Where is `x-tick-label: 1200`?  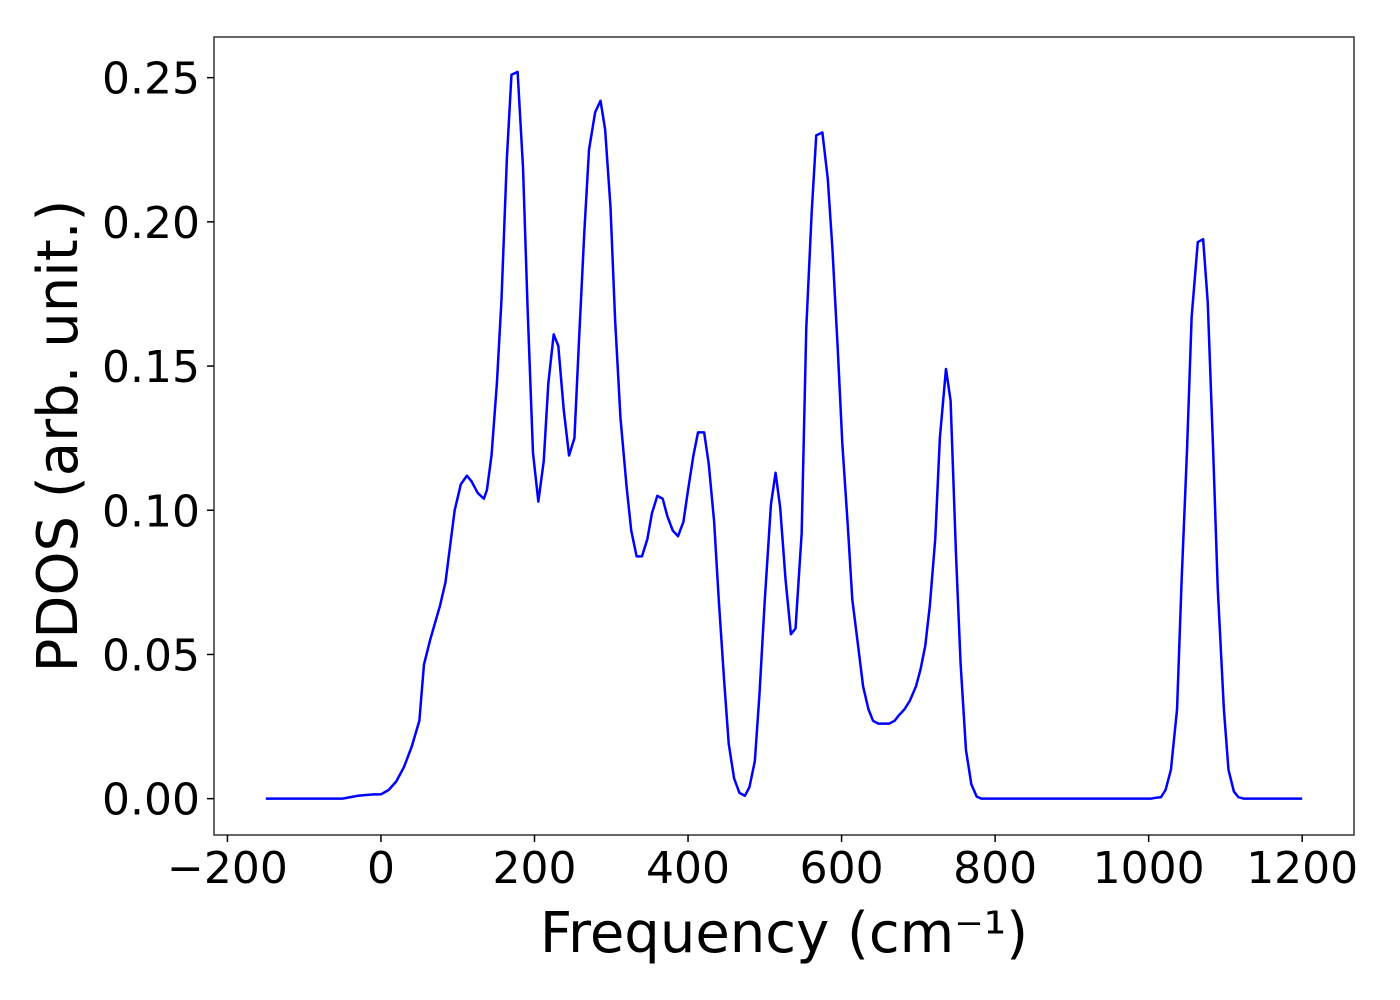
x-tick-label: 1200 is located at coordinates (1302, 868).